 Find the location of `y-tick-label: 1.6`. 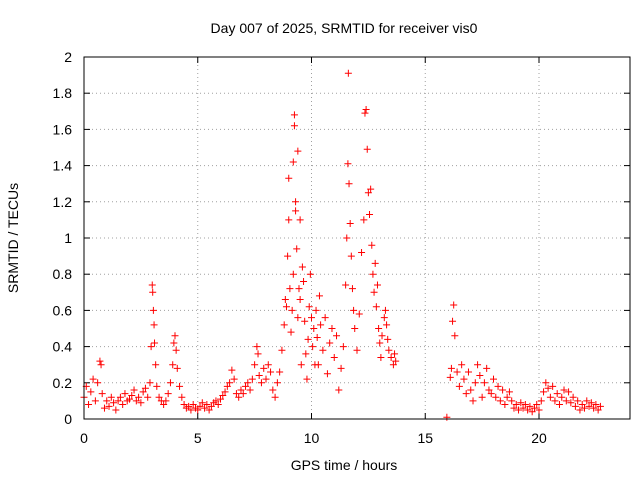

y-tick-label: 1.6 is located at coordinates (63, 129).